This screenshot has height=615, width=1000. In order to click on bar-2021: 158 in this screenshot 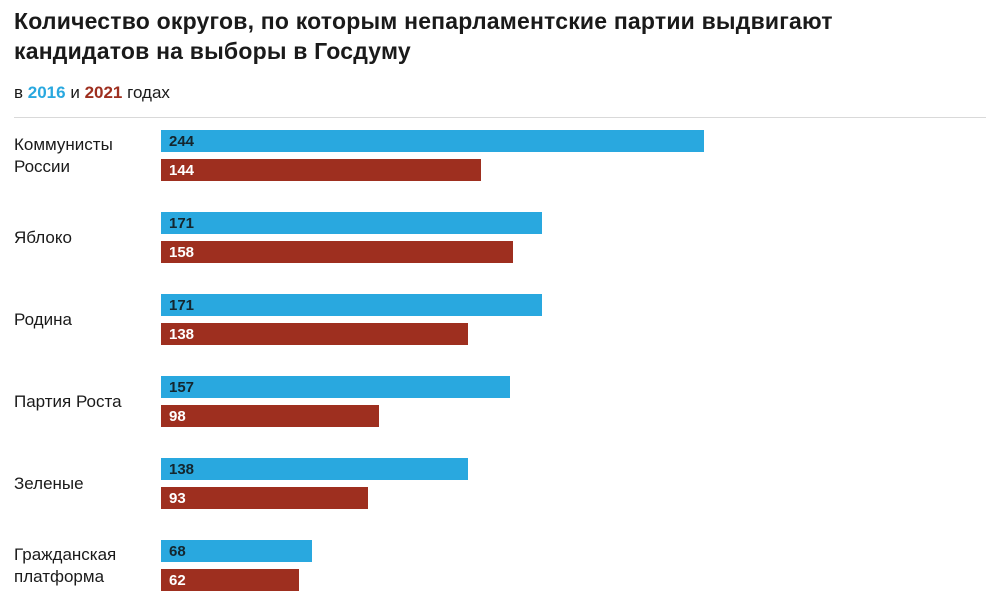, I will do `click(337, 252)`.